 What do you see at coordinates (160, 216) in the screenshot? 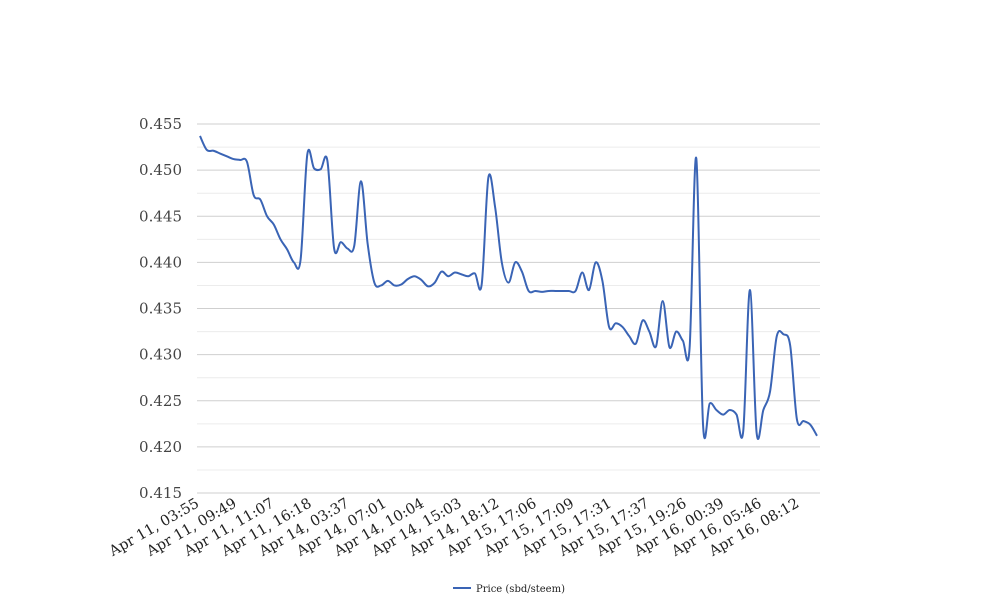
I see `y-tick-label: 0.445` at bounding box center [160, 216].